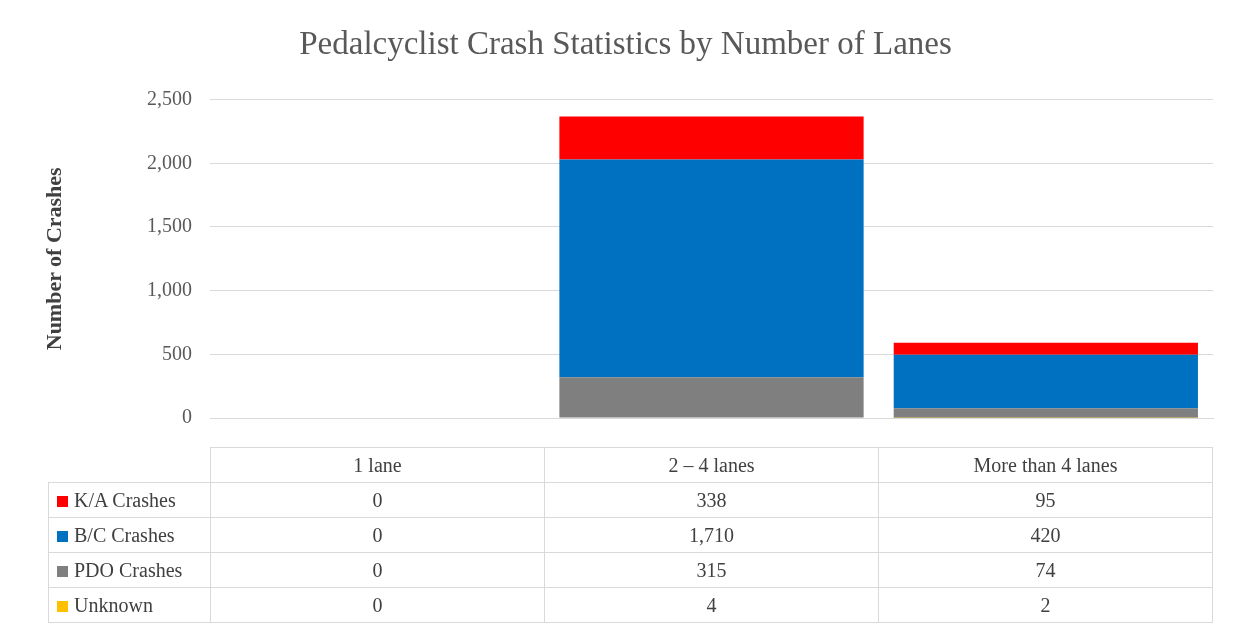  What do you see at coordinates (113, 604) in the screenshot?
I see `legend-label: Unknown` at bounding box center [113, 604].